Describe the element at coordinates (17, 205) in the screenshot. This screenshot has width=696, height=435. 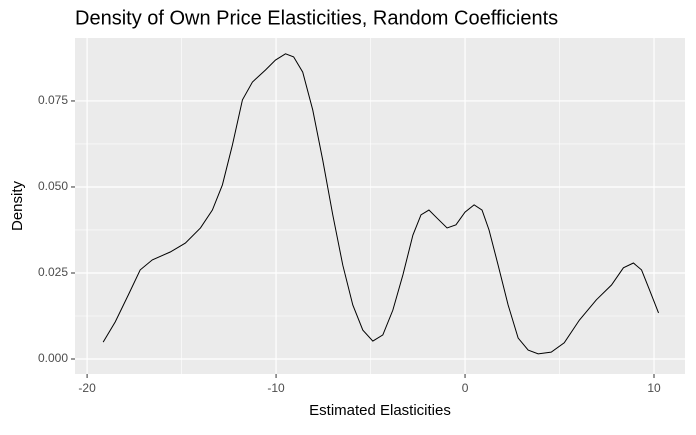
I see `y-axis-label: Density` at that location.